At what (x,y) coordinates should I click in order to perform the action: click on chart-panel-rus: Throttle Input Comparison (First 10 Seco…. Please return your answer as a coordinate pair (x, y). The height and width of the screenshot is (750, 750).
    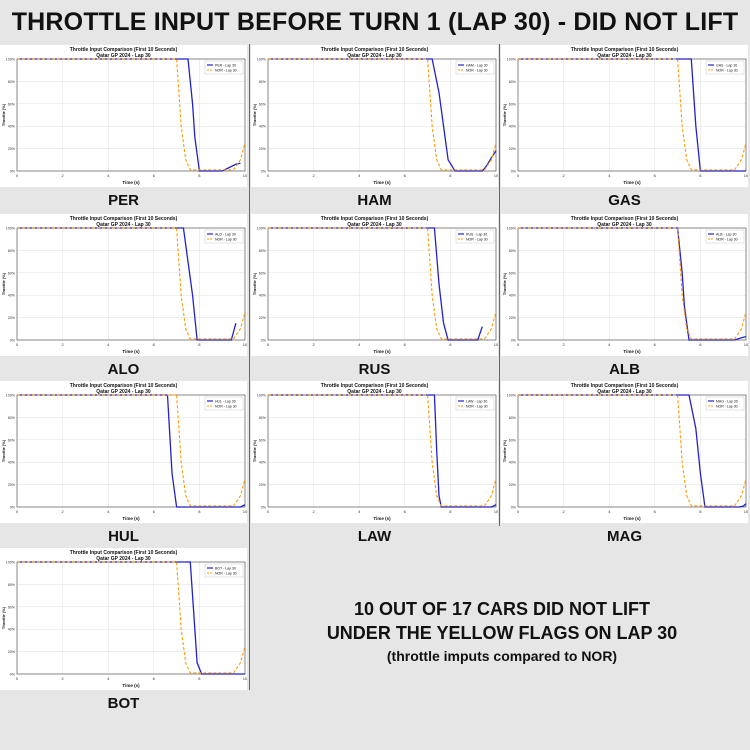
    Looking at the image, I should click on (374, 285).